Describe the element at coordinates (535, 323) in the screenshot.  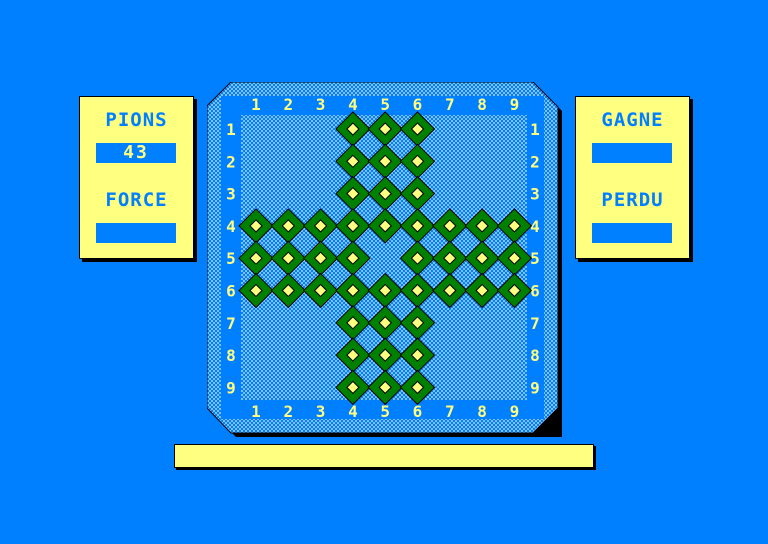
I see `right-row-label: 7` at that location.